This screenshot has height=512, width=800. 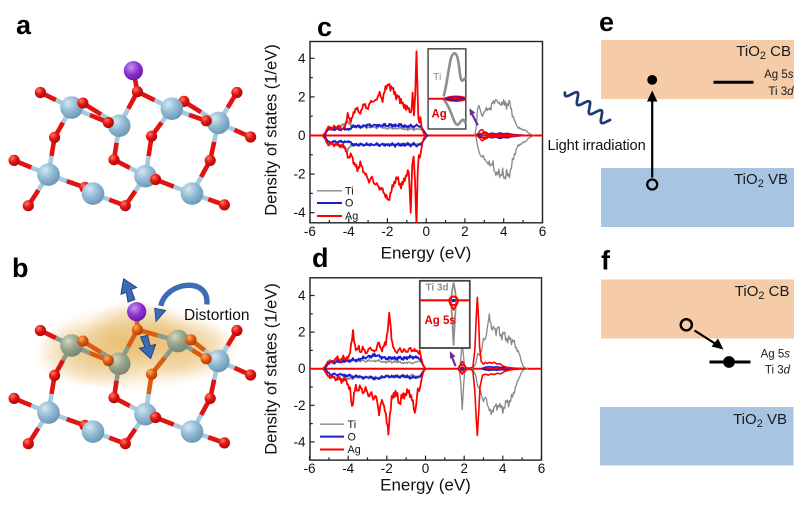 What do you see at coordinates (24, 25) in the screenshot?
I see `svg-text: a` at bounding box center [24, 25].